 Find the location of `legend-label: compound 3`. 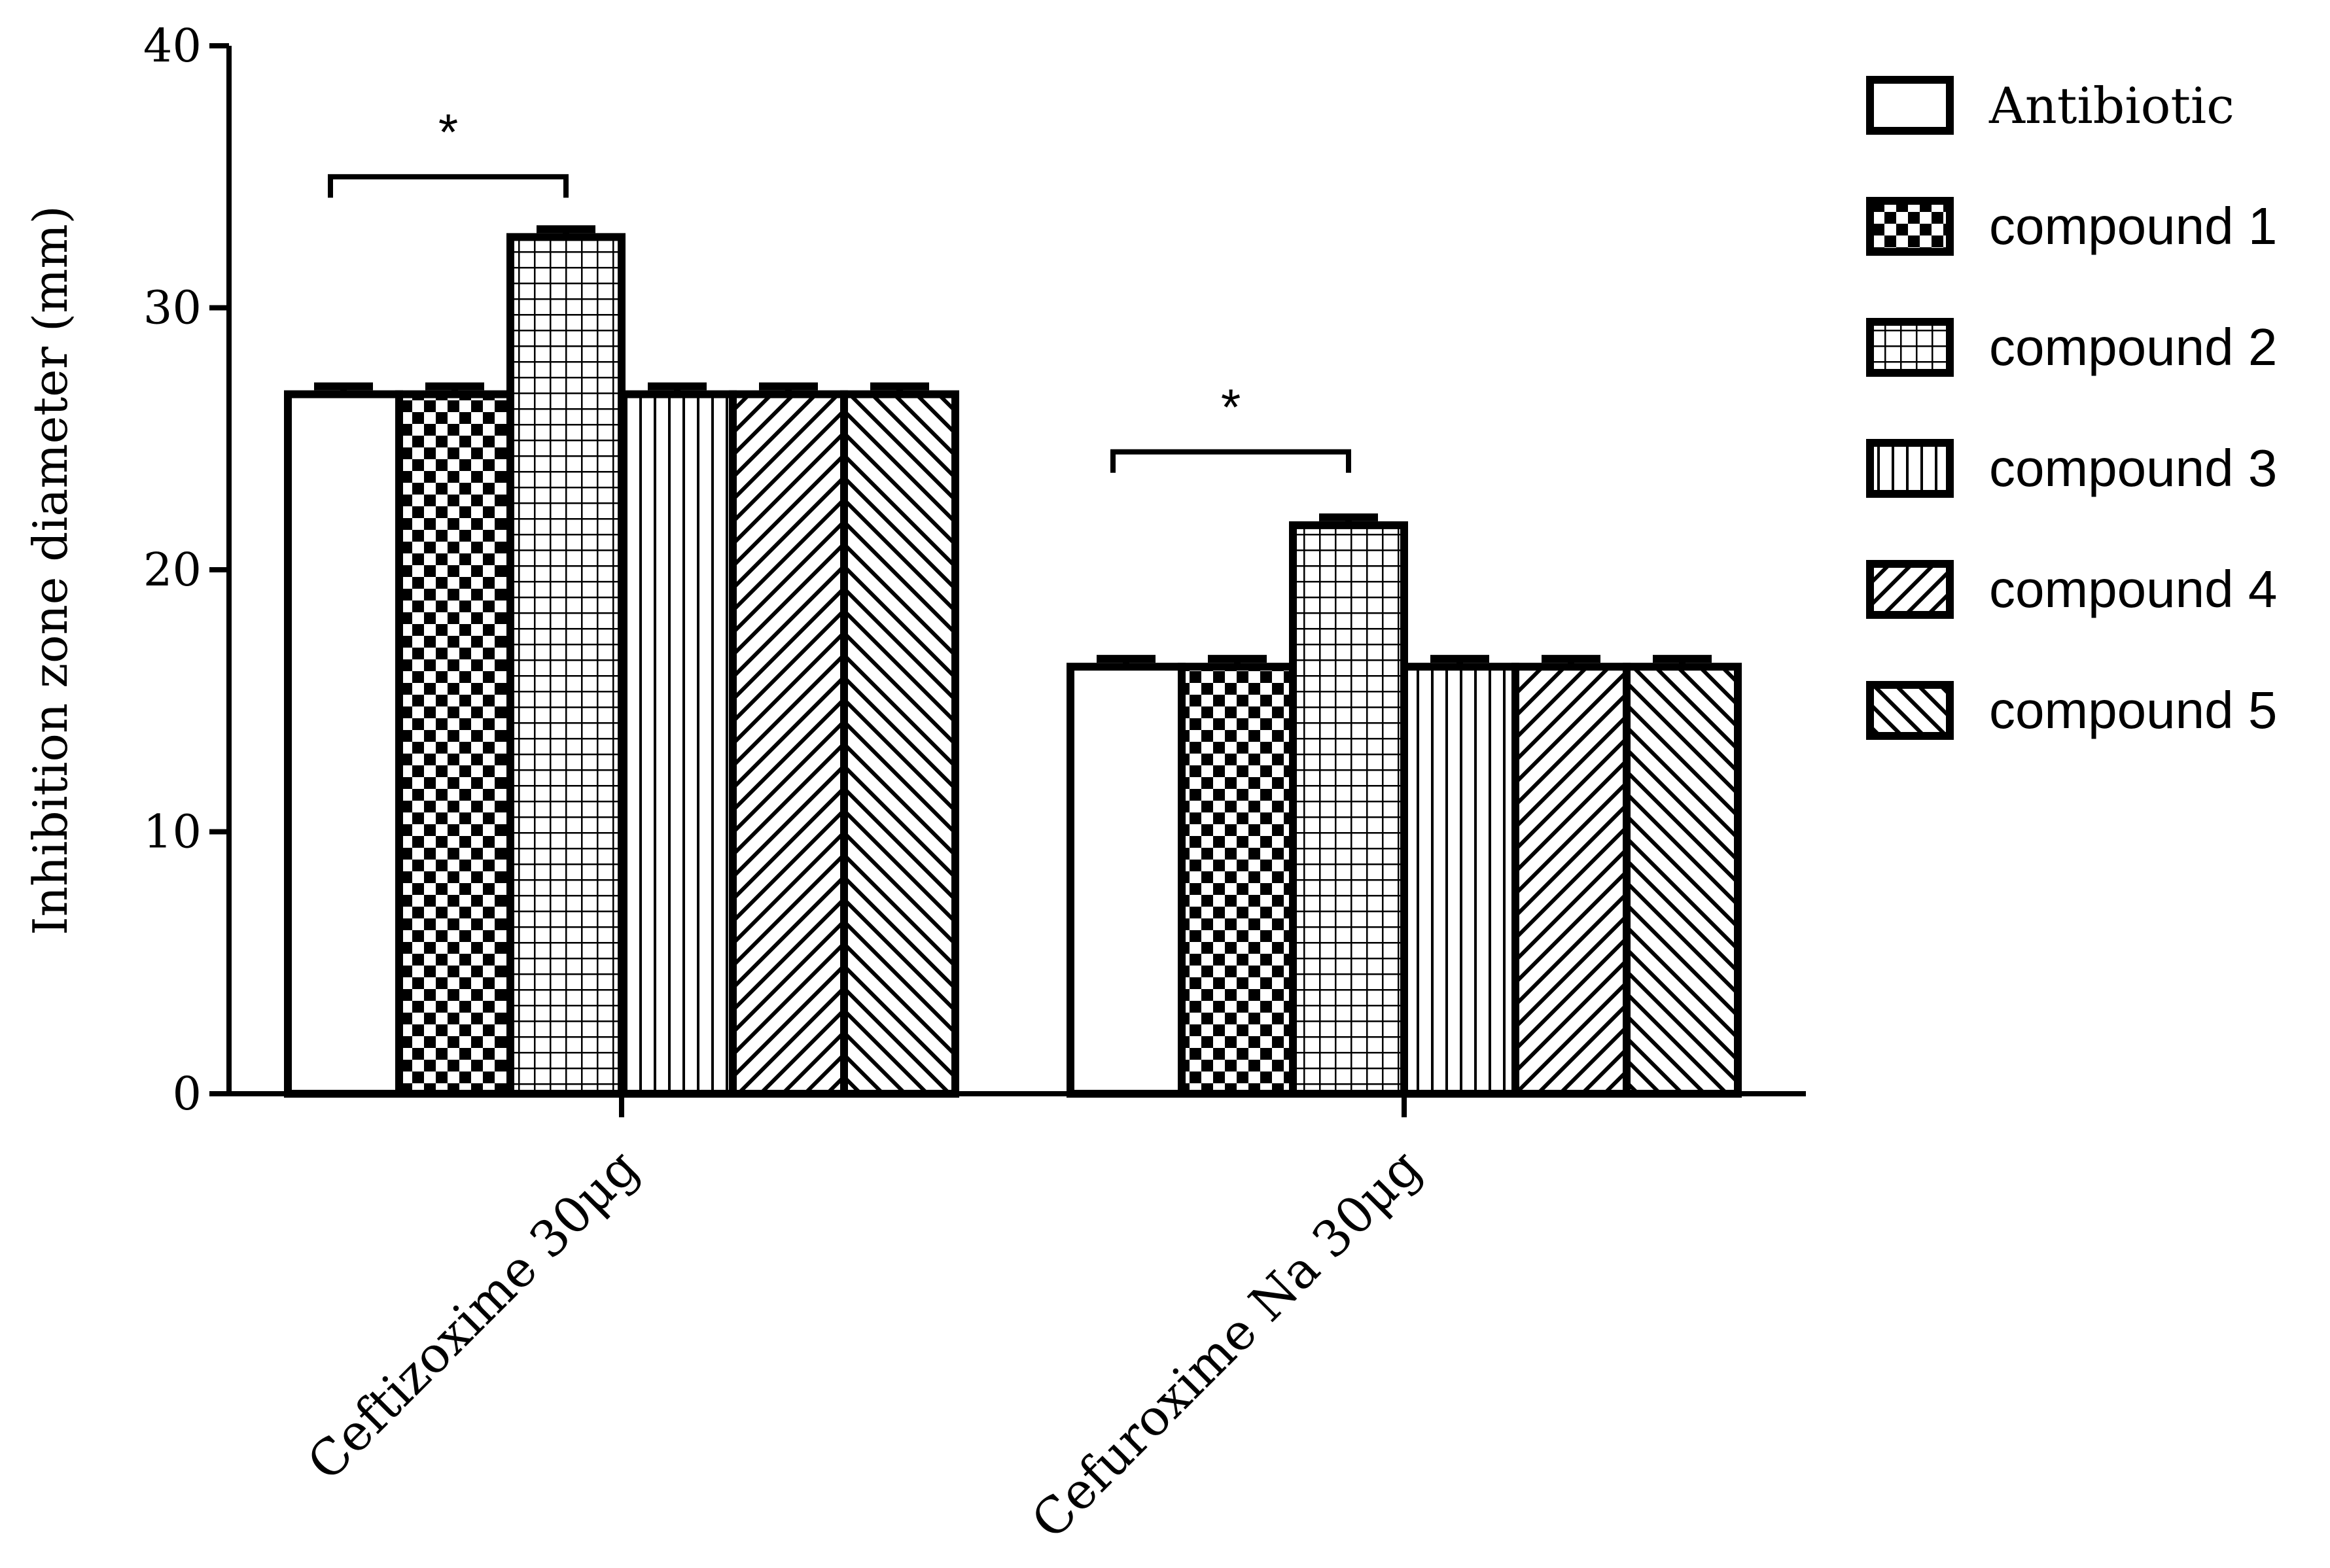

legend-label: compound 3 is located at coordinates (2133, 468).